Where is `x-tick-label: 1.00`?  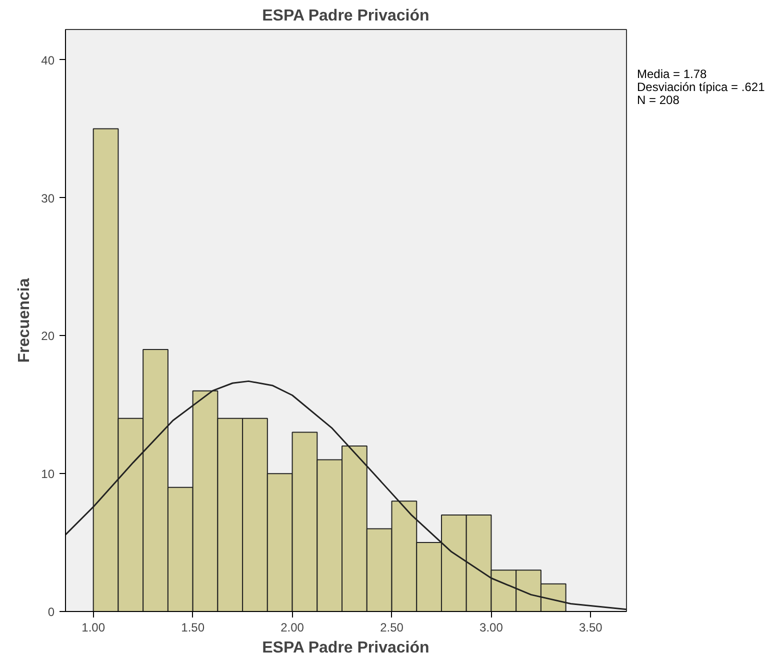 x-tick-label: 1.00 is located at coordinates (94, 627).